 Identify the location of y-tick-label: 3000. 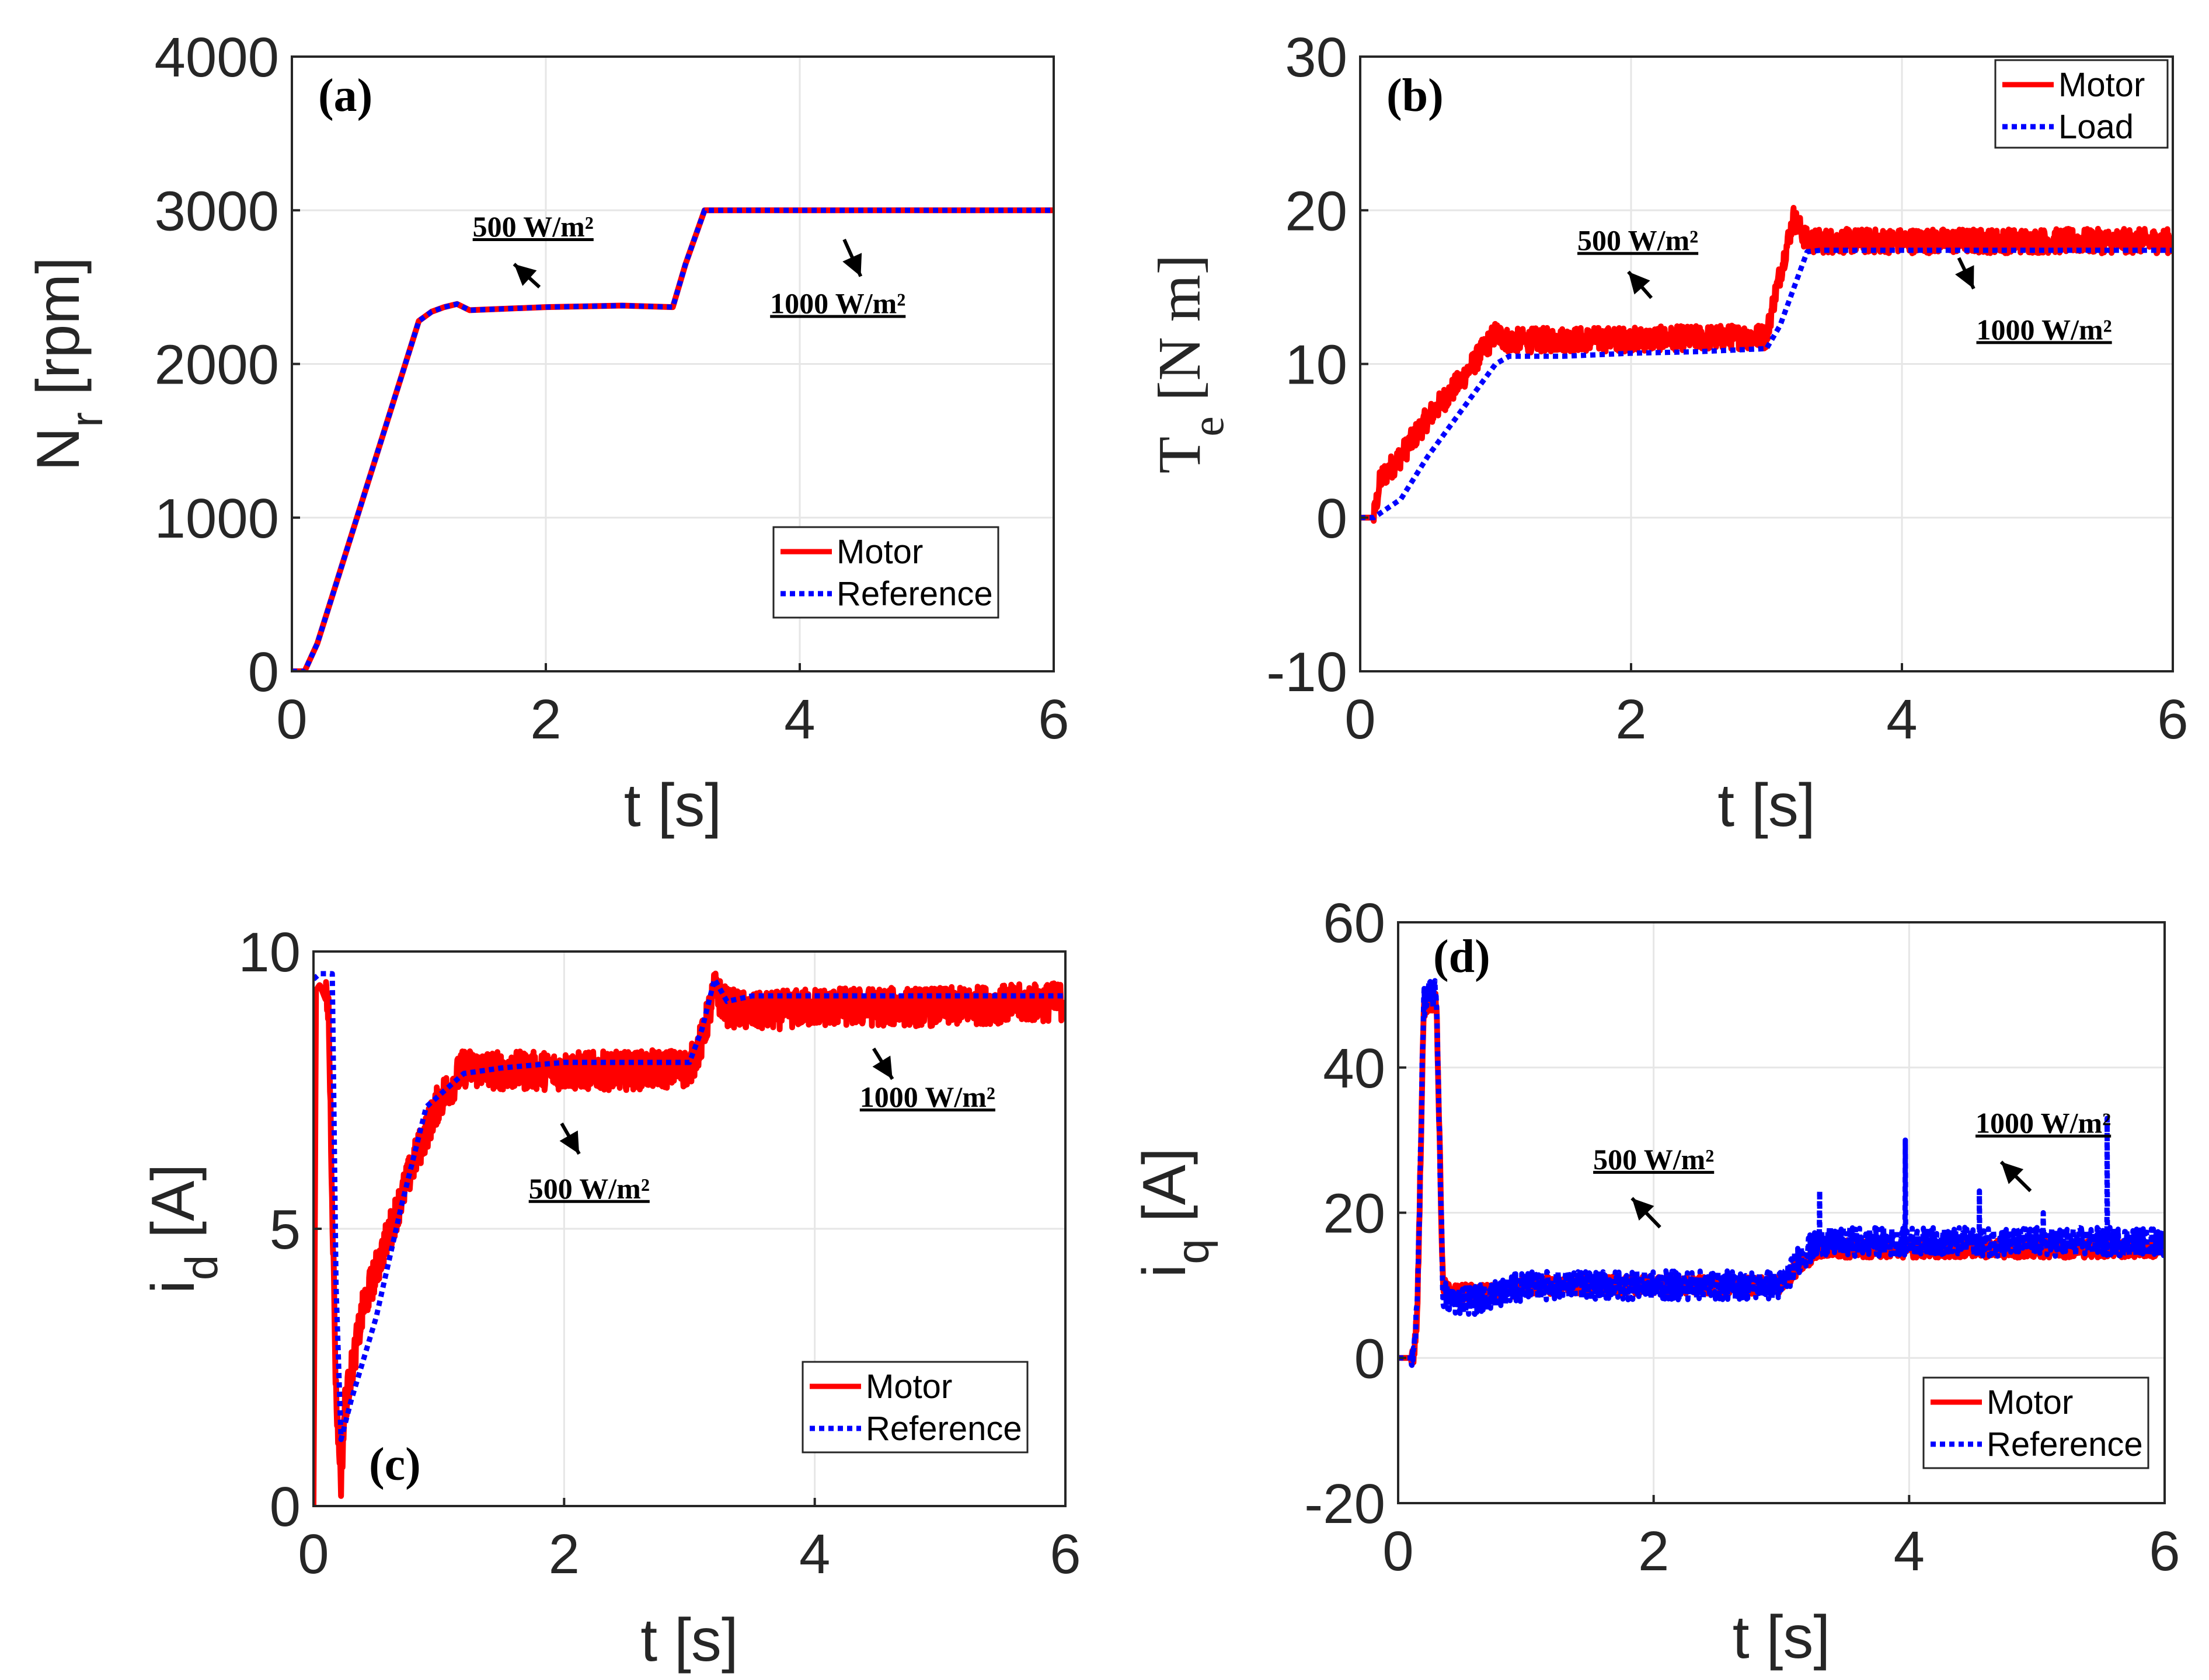
(216, 211).